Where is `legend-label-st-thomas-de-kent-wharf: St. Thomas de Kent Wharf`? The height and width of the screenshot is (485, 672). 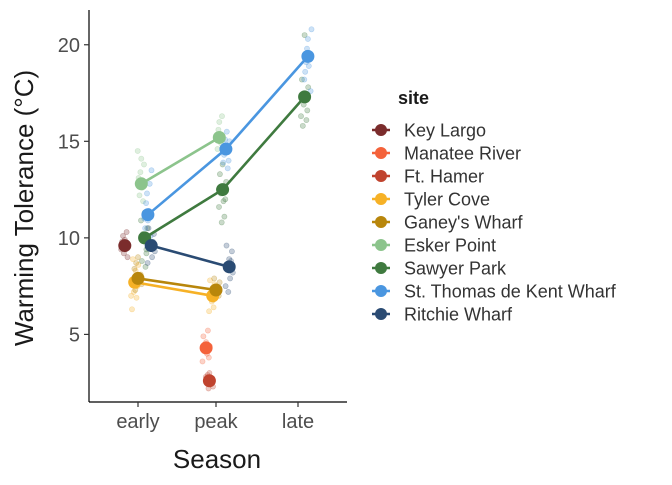
legend-label-st-thomas-de-kent-wharf: St. Thomas de Kent Wharf is located at coordinates (510, 292).